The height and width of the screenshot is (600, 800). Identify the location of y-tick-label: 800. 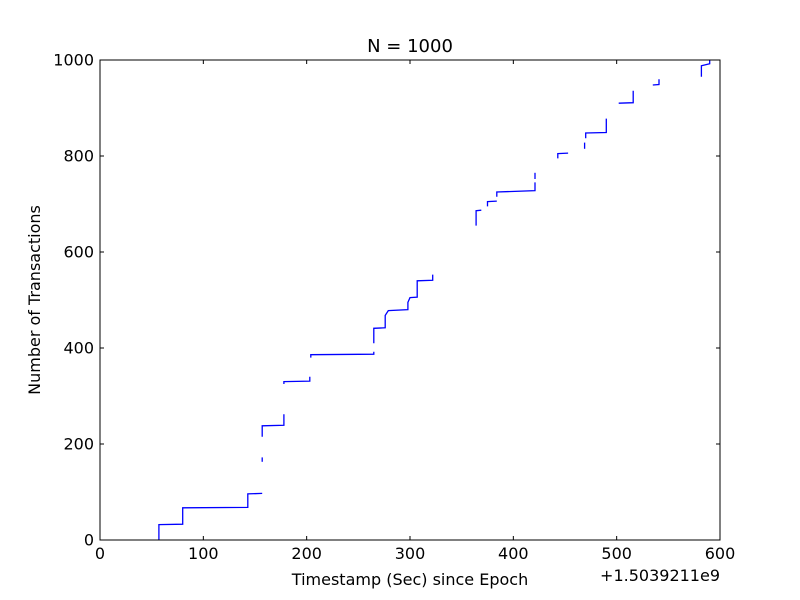
(78, 156).